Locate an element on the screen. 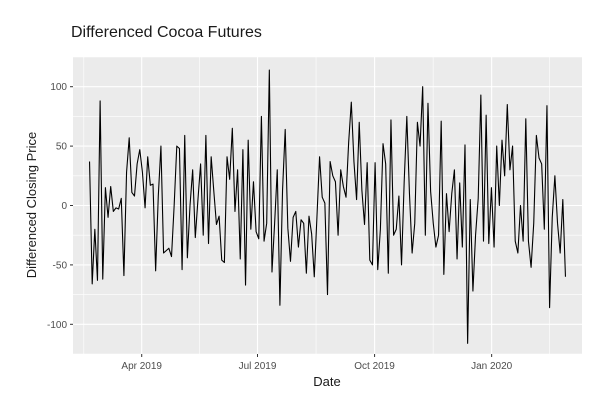  y-axis-title: Differenced Closing Price is located at coordinates (31, 205).